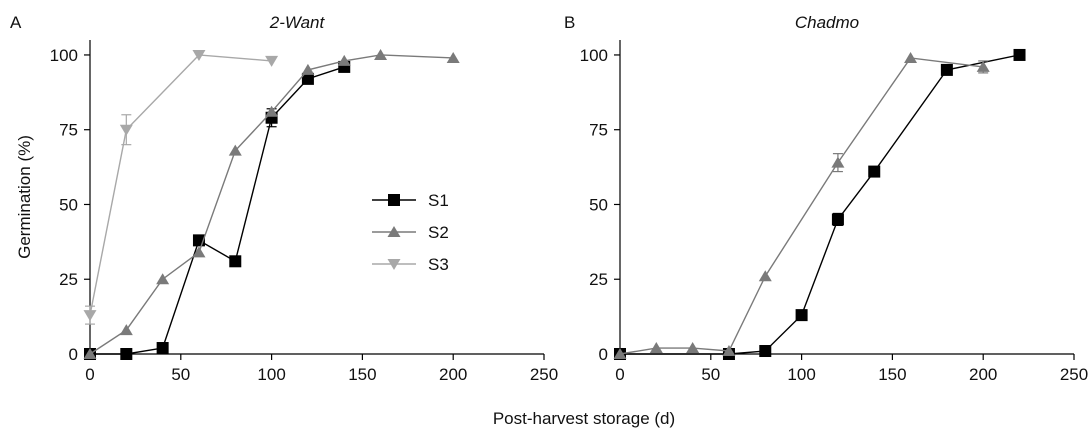 The width and height of the screenshot is (1089, 431). What do you see at coordinates (438, 264) in the screenshot?
I see `legend-label: S3` at bounding box center [438, 264].